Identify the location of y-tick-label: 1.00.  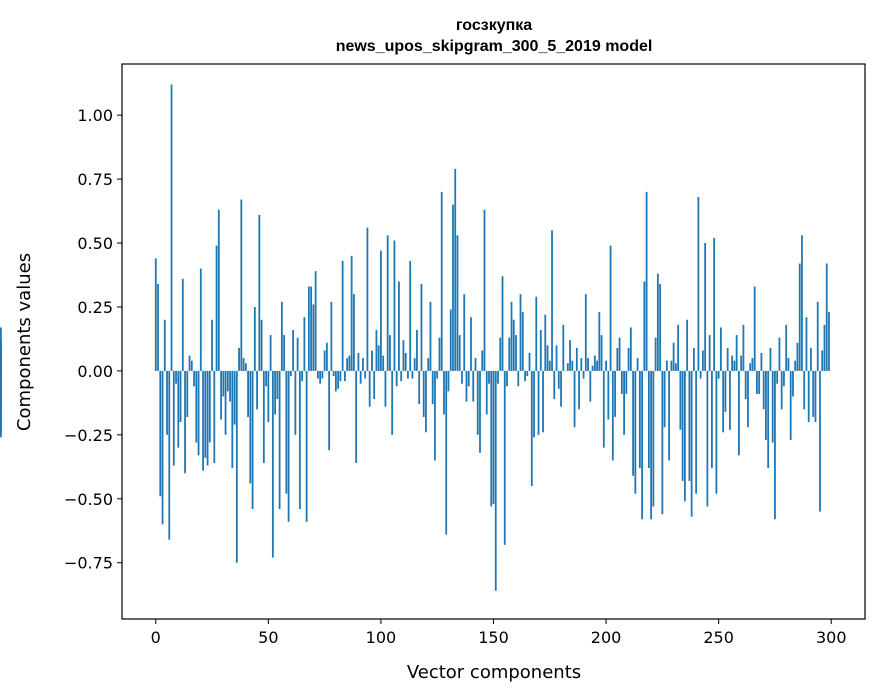
(95, 115).